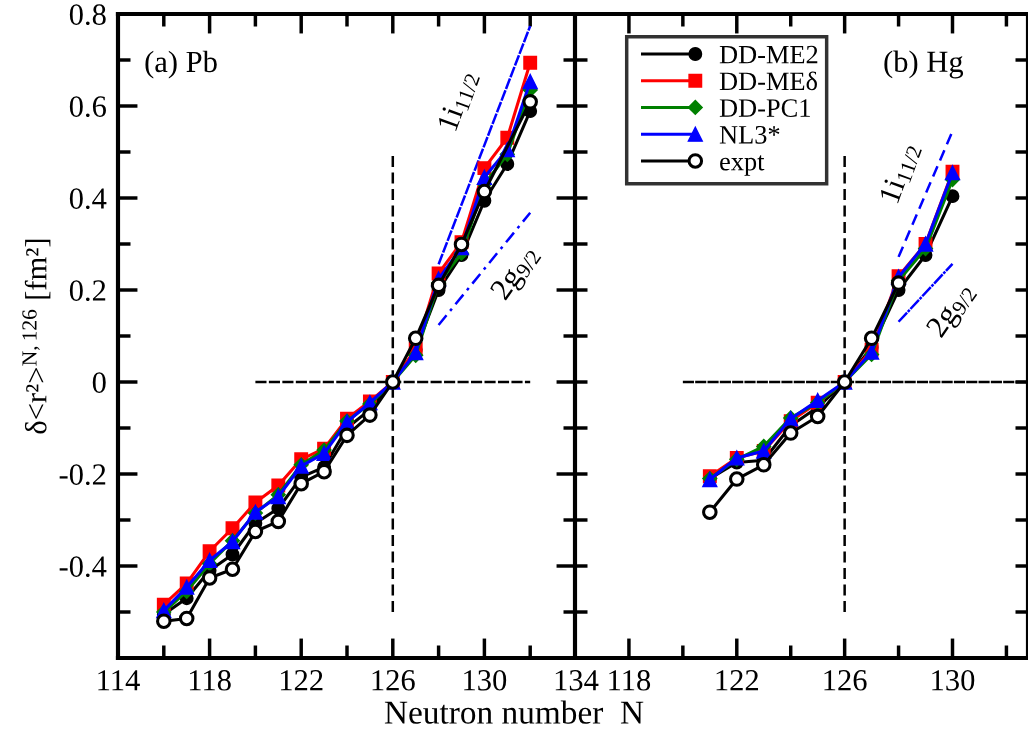 The width and height of the screenshot is (1028, 738). I want to click on y-axis-title: δ<r²>$^{N,126}$ [fm²], so click(36, 336).